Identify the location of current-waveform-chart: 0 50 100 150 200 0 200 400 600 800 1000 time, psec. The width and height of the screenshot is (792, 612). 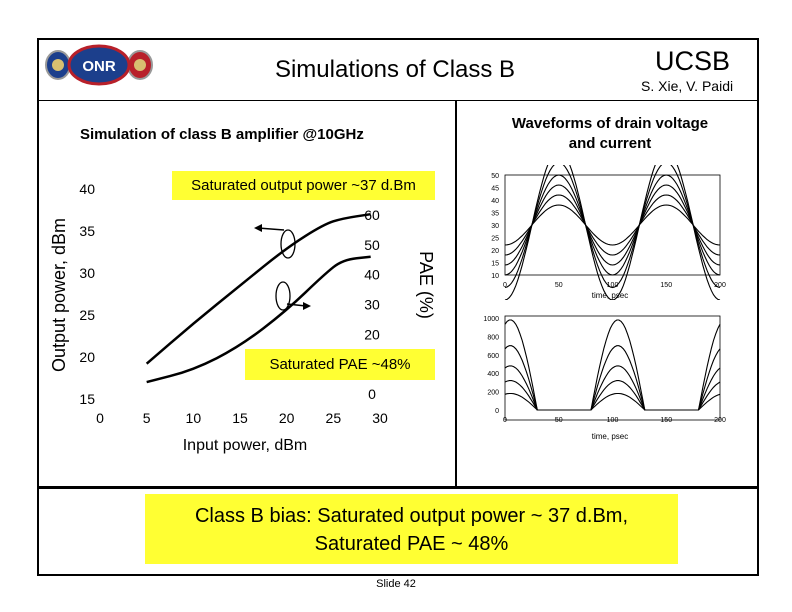
(604, 378).